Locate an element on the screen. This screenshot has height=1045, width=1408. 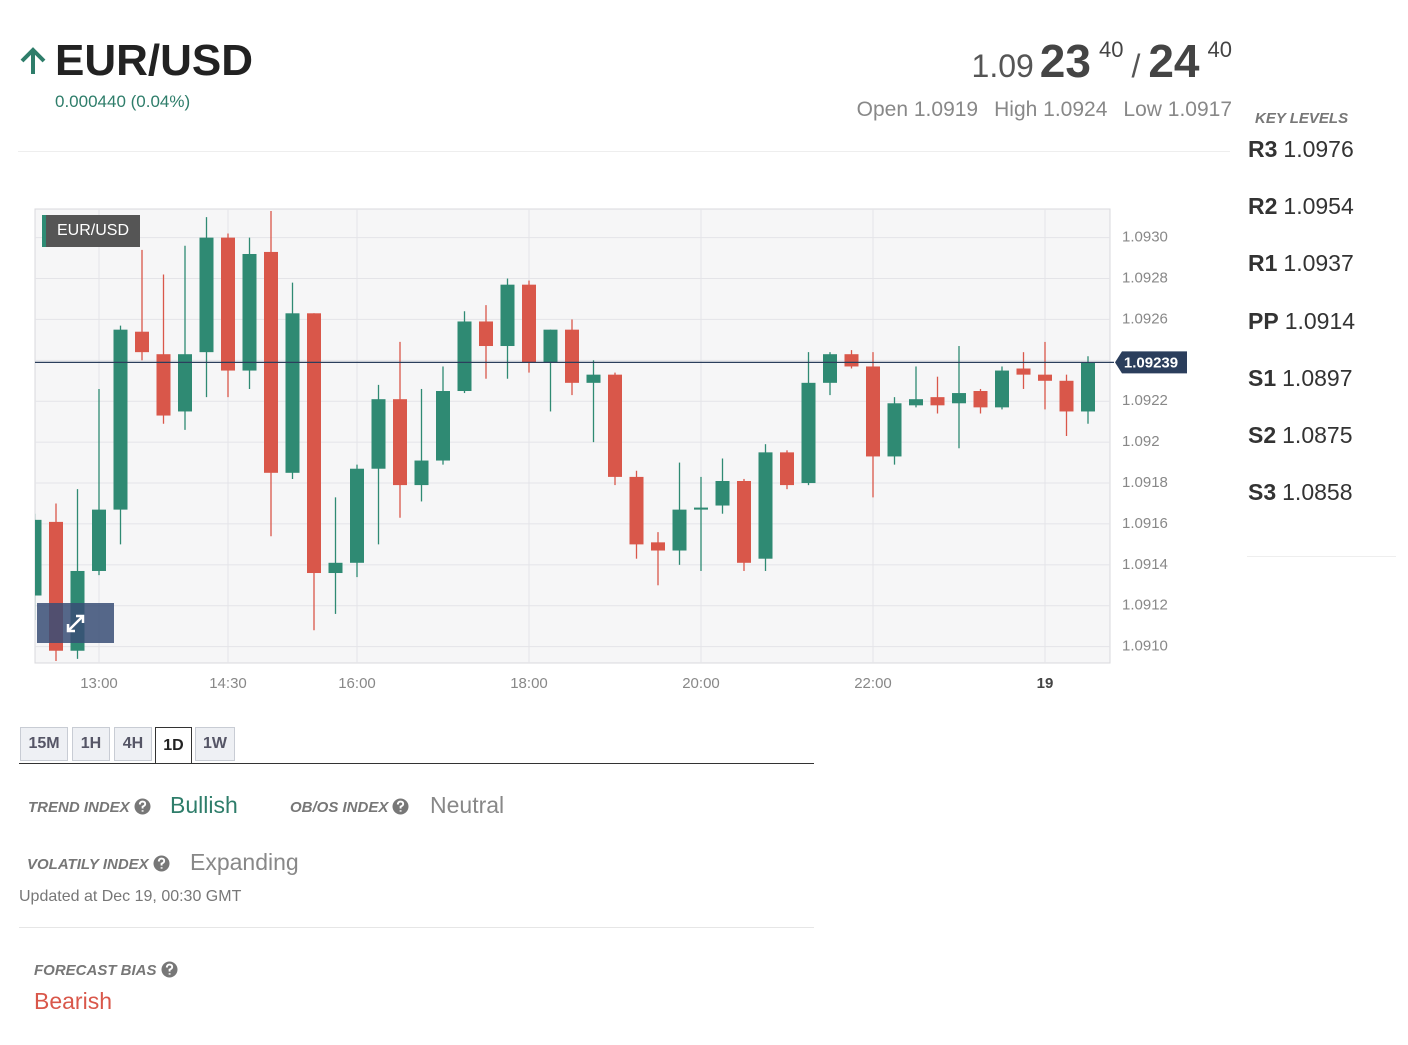
y-tick-label: 1.0928 is located at coordinates (1145, 278).